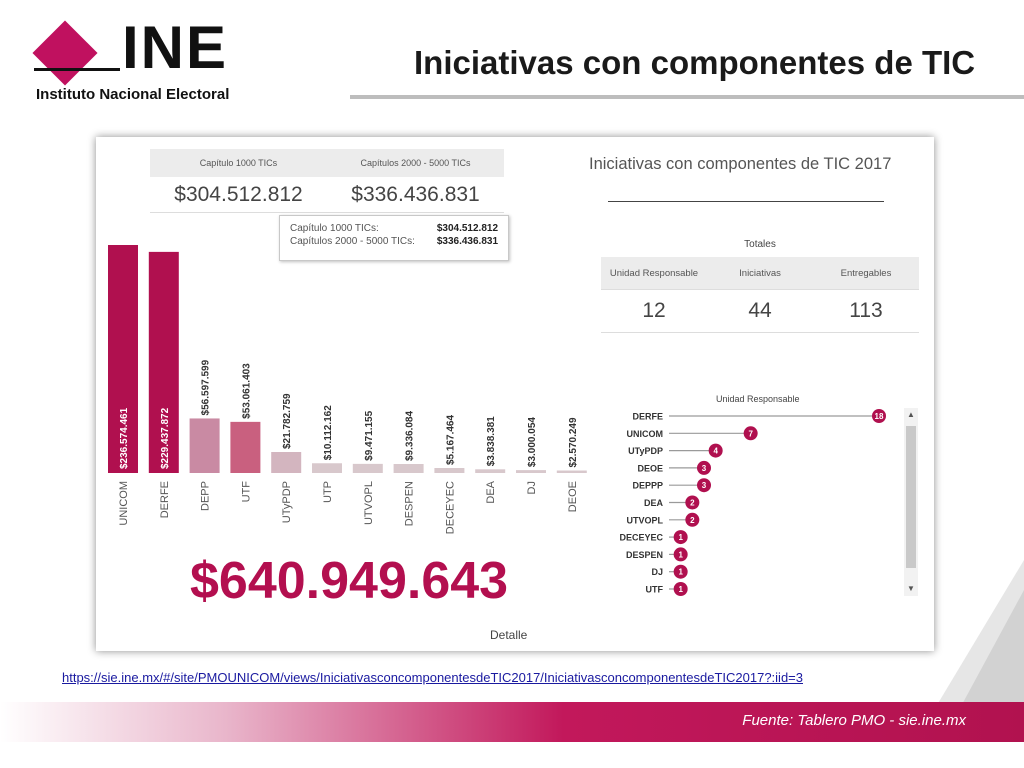 The image size is (1024, 768). I want to click on logo-text: INE, so click(175, 47).